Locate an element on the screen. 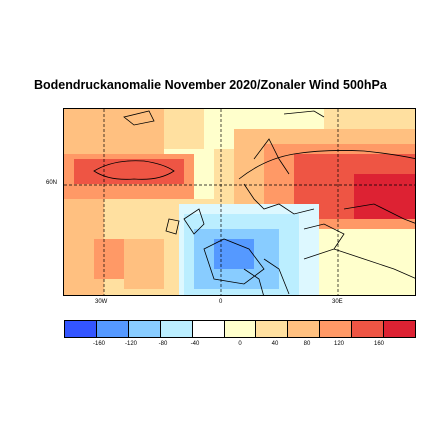 Image resolution: width=436 pixels, height=436 pixels. lat-label-60n: 60N is located at coordinates (52, 183).